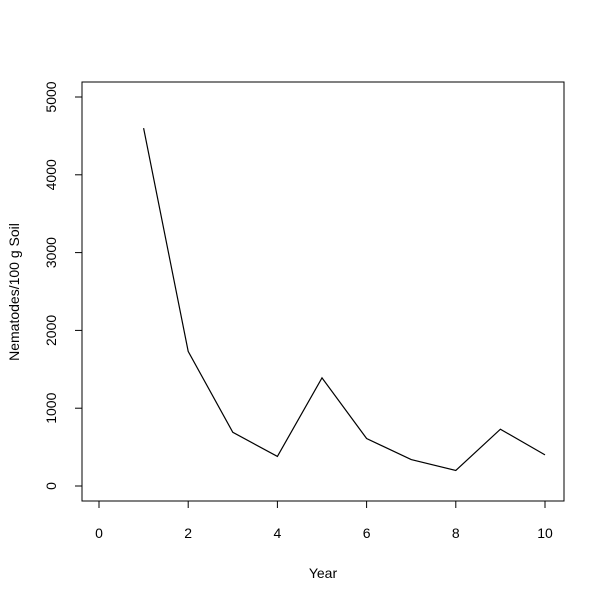  I want to click on y-axis: 0 1000 2000 3000 4000 5000, so click(63, 285).